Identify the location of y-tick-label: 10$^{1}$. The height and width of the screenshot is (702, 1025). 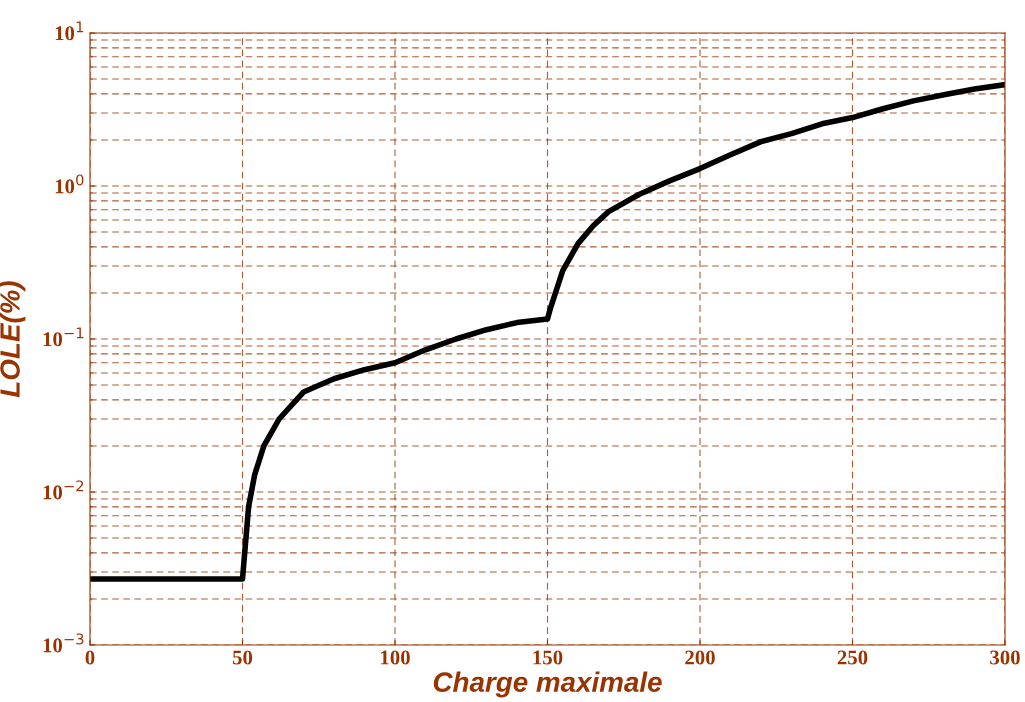
(69, 31).